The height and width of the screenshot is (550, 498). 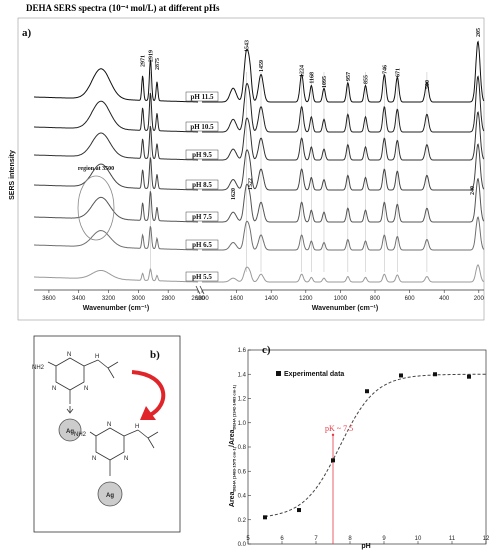 I want to click on right-tick-label: 400, so click(x=444, y=299).